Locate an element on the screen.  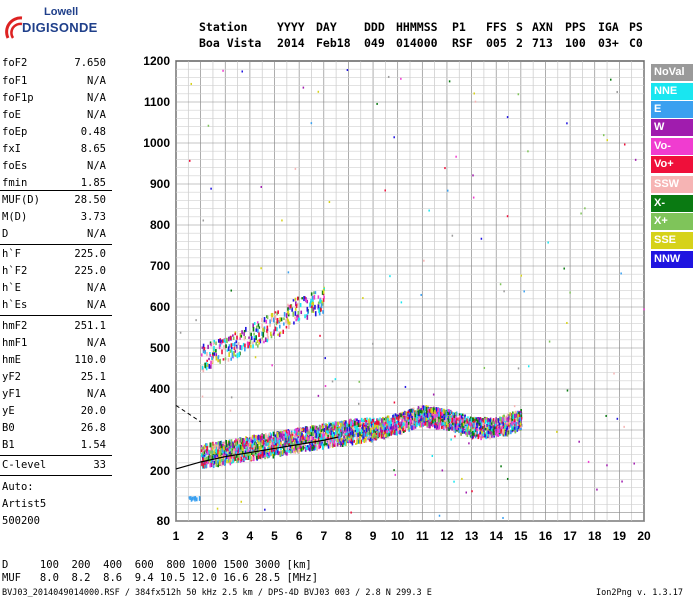
header-label-day: DAY is located at coordinates (326, 27).